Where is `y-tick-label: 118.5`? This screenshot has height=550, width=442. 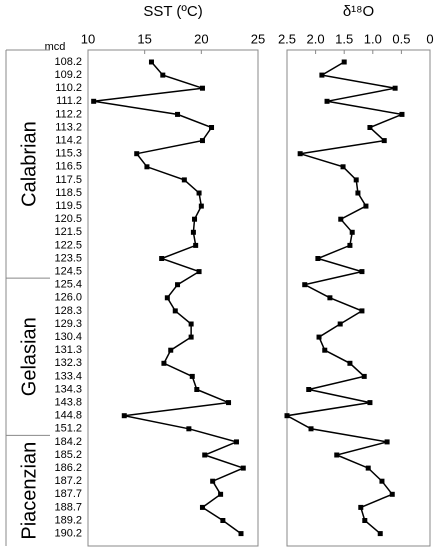 y-tick-label: 118.5 is located at coordinates (68, 193).